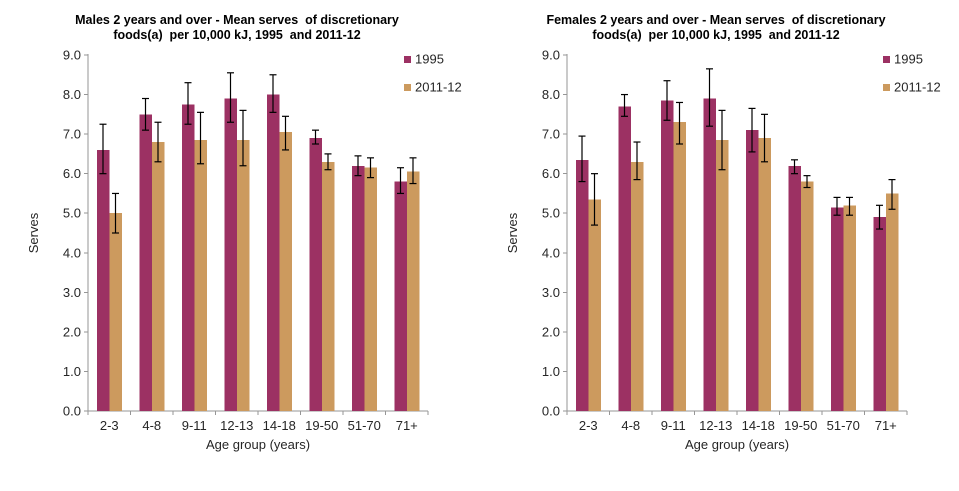  I want to click on y-tick-label: 3.0, so click(551, 292).